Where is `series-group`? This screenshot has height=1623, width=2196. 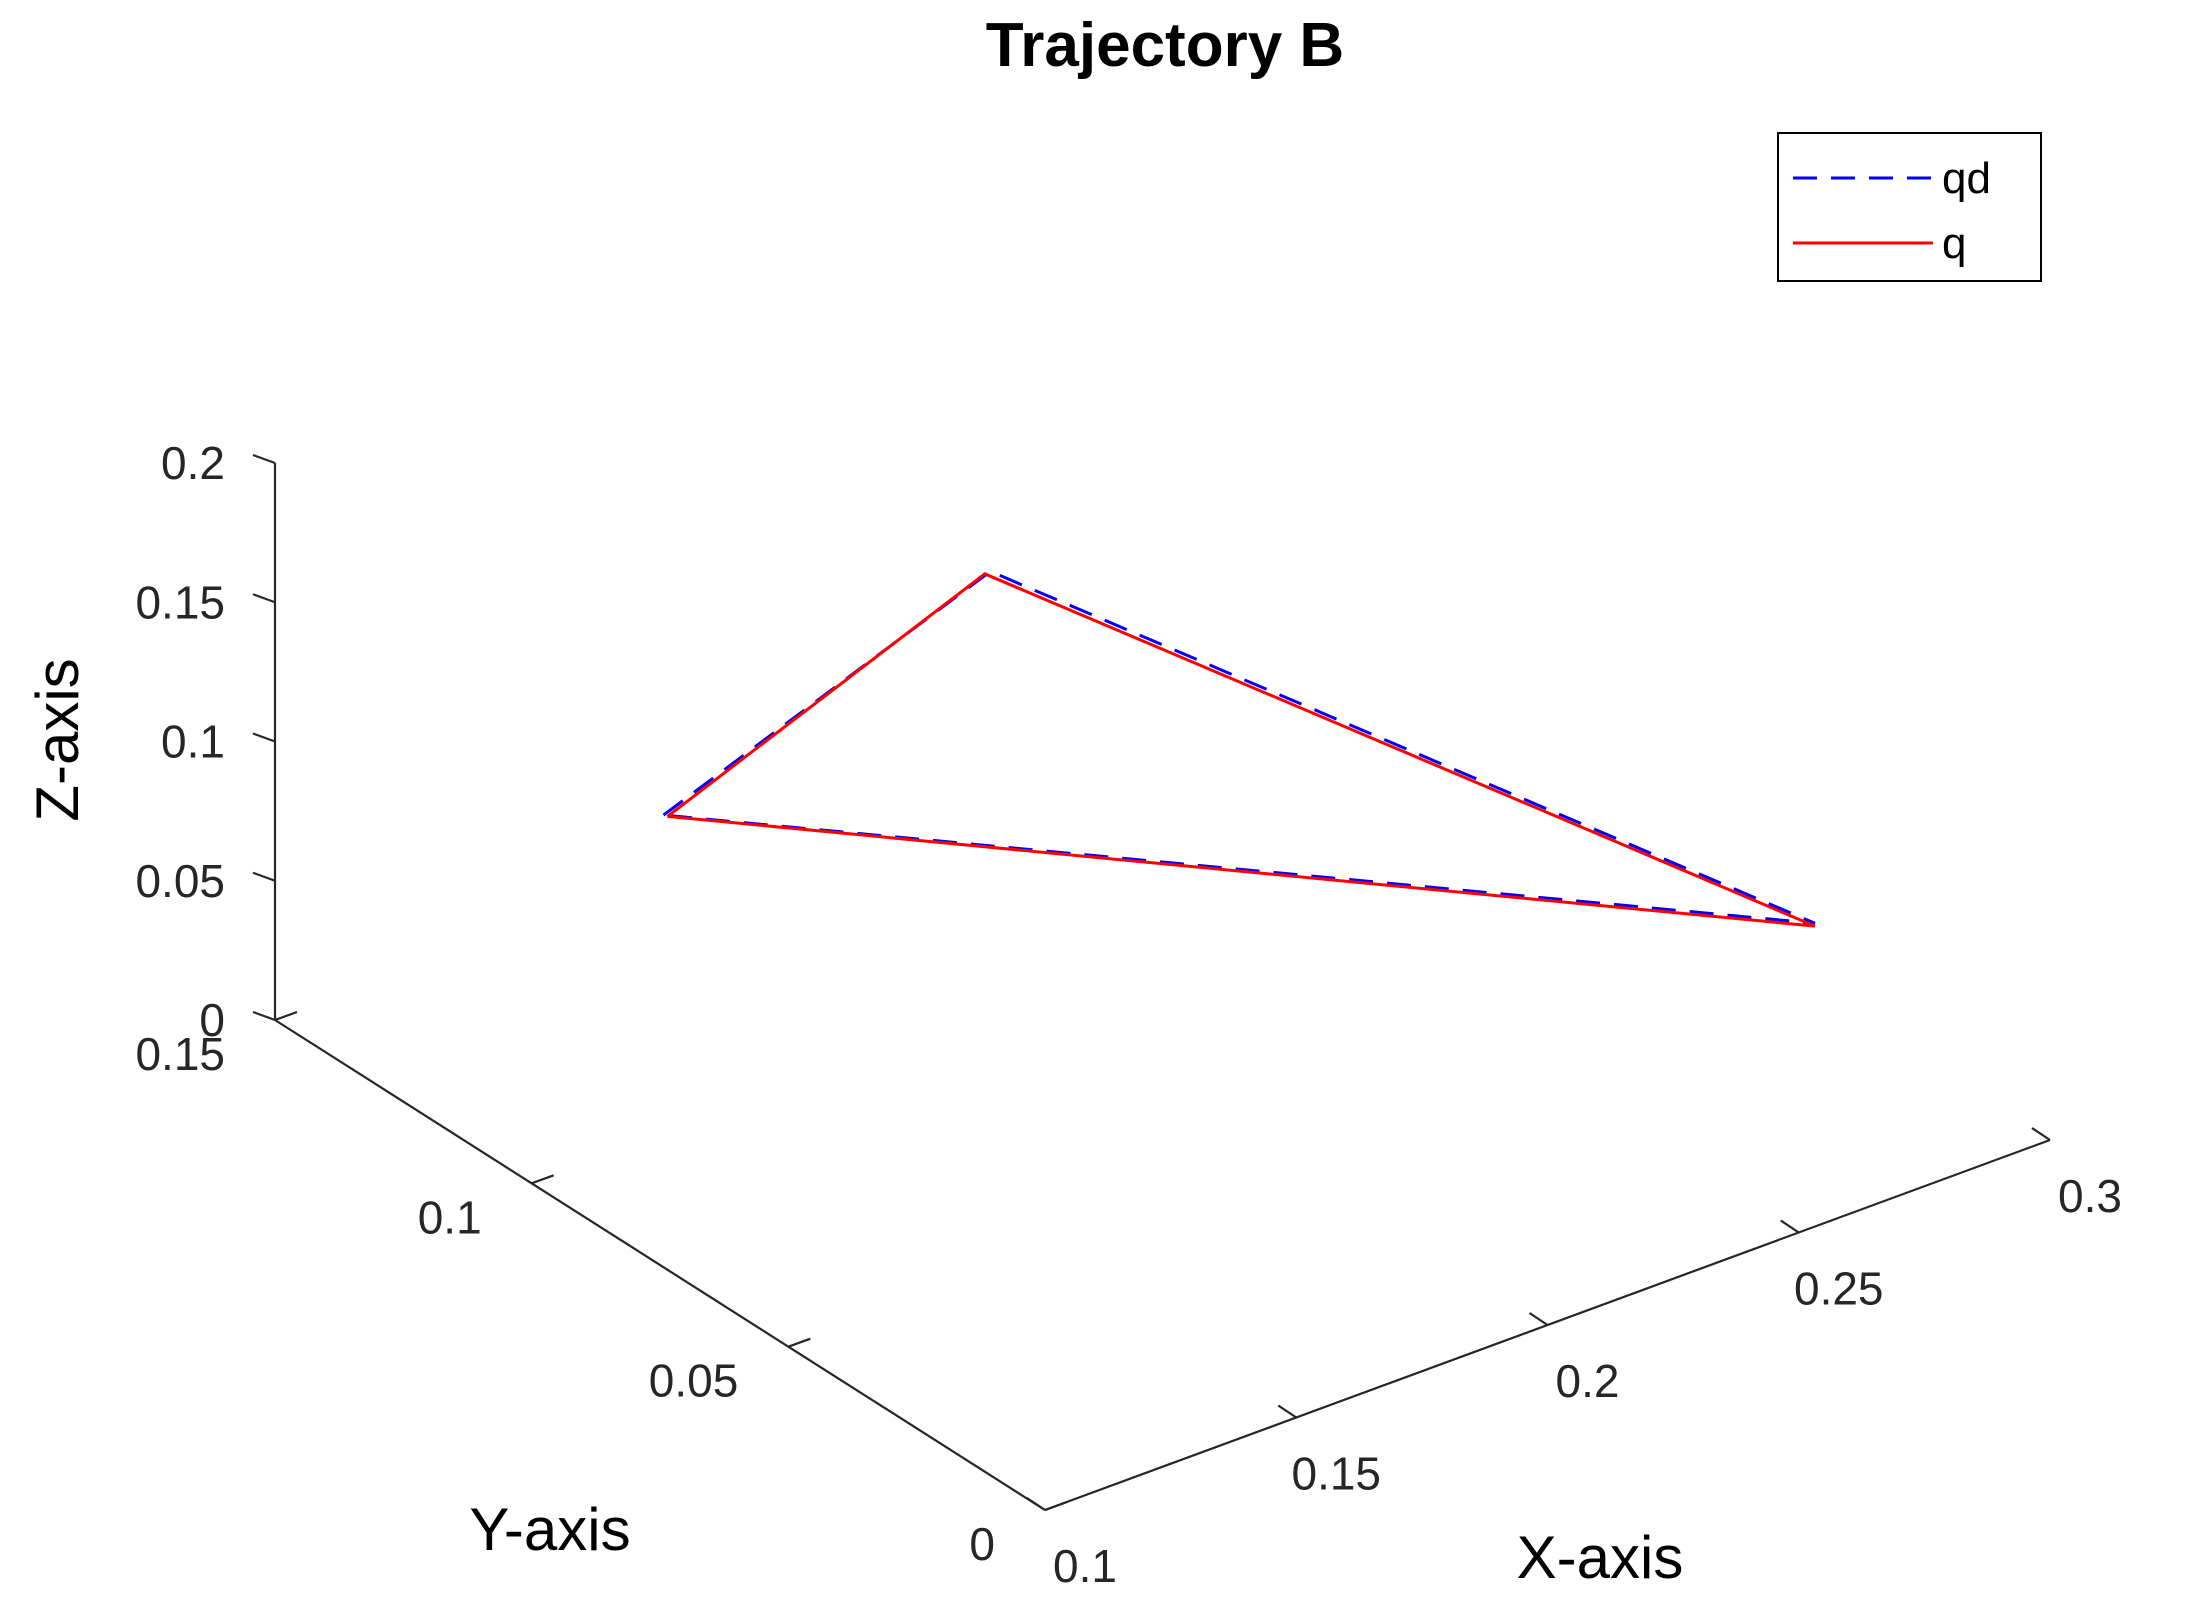 series-group is located at coordinates (1239, 748).